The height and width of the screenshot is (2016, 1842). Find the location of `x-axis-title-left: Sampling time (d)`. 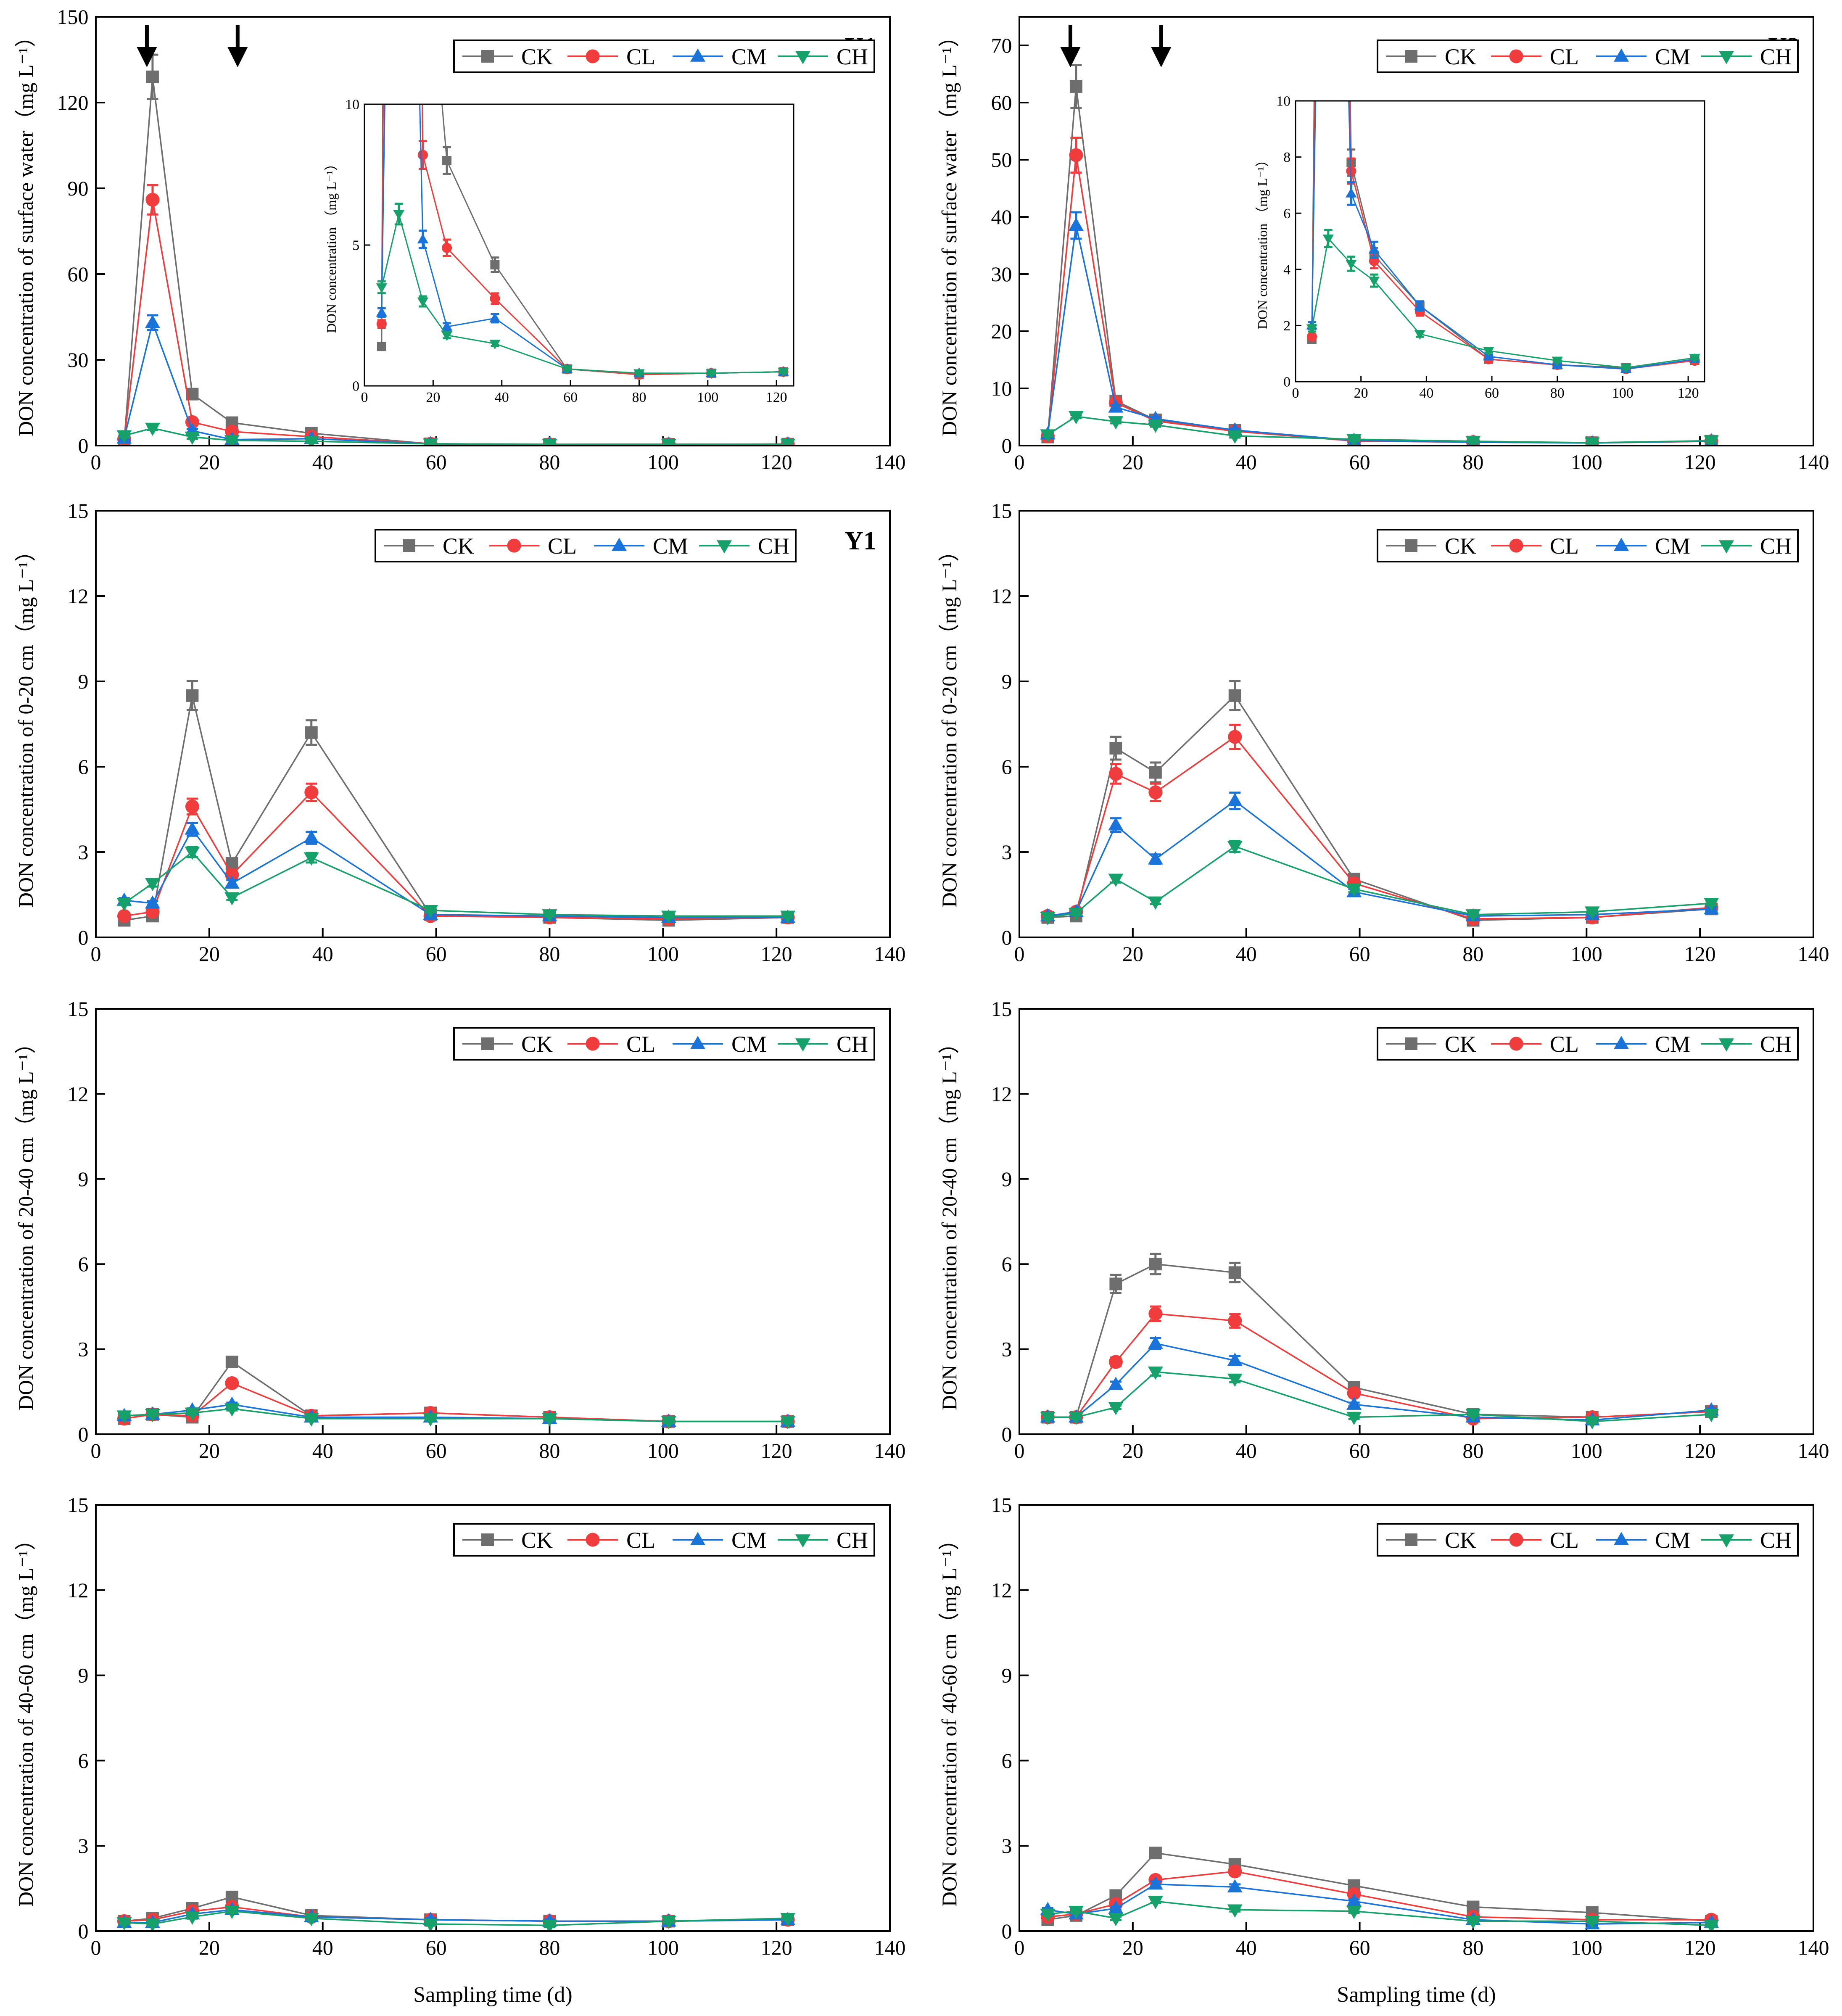

x-axis-title-left: Sampling time (d) is located at coordinates (493, 1995).